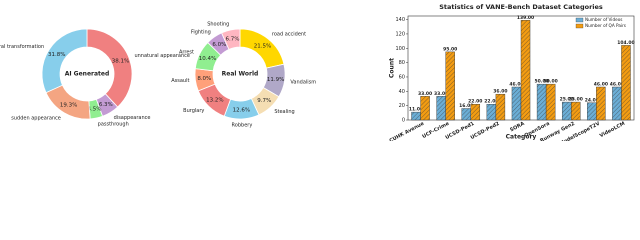  I want to click on slice-value-label: 6.7%, so click(232, 39).